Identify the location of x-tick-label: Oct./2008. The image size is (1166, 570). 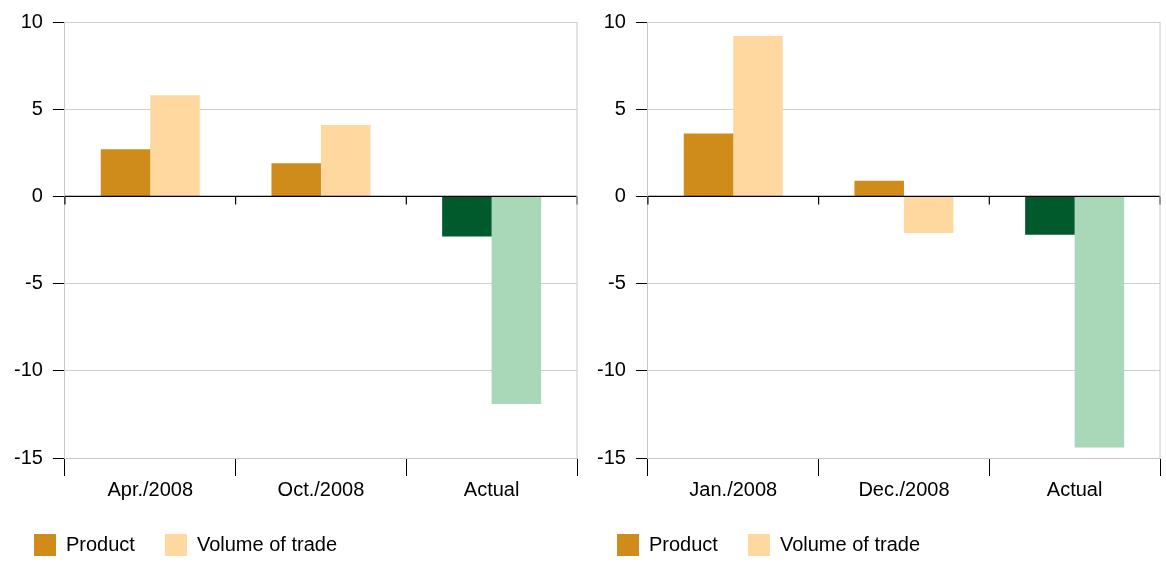
(321, 488).